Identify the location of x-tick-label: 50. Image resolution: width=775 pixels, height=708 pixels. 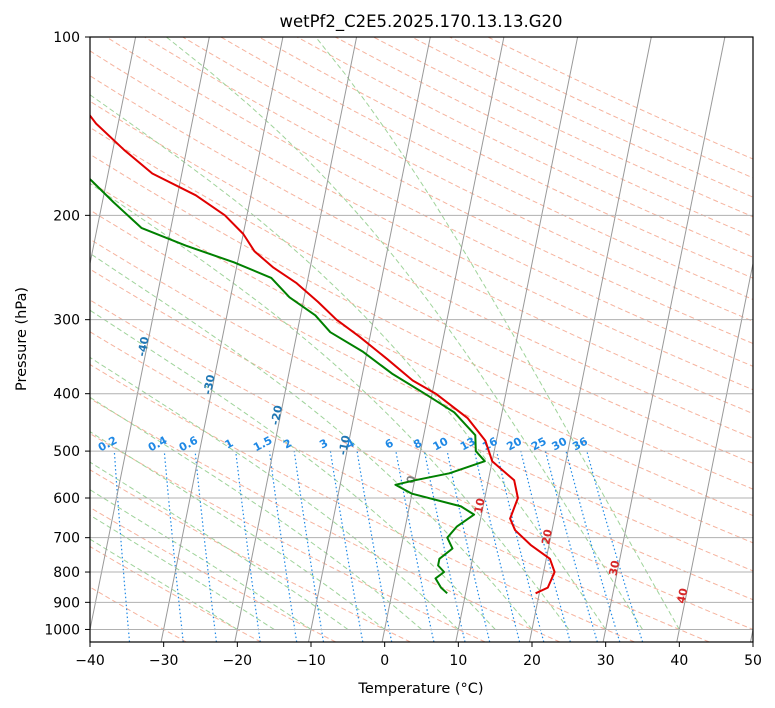
(753, 661).